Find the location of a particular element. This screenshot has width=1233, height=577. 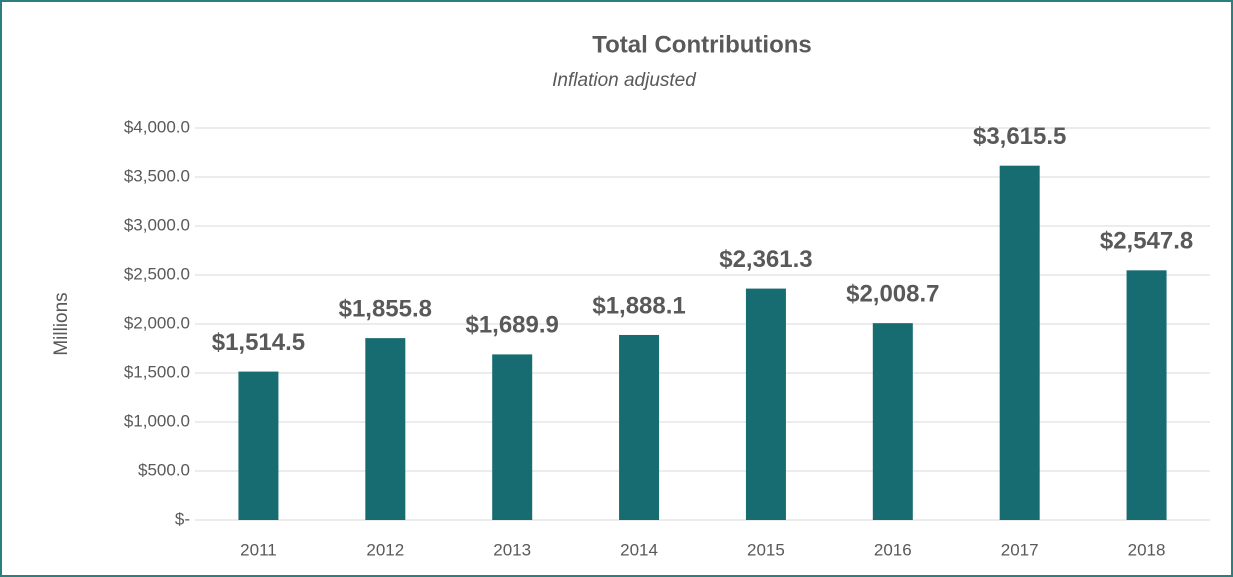

data-label: $1,689.9 is located at coordinates (511, 325).